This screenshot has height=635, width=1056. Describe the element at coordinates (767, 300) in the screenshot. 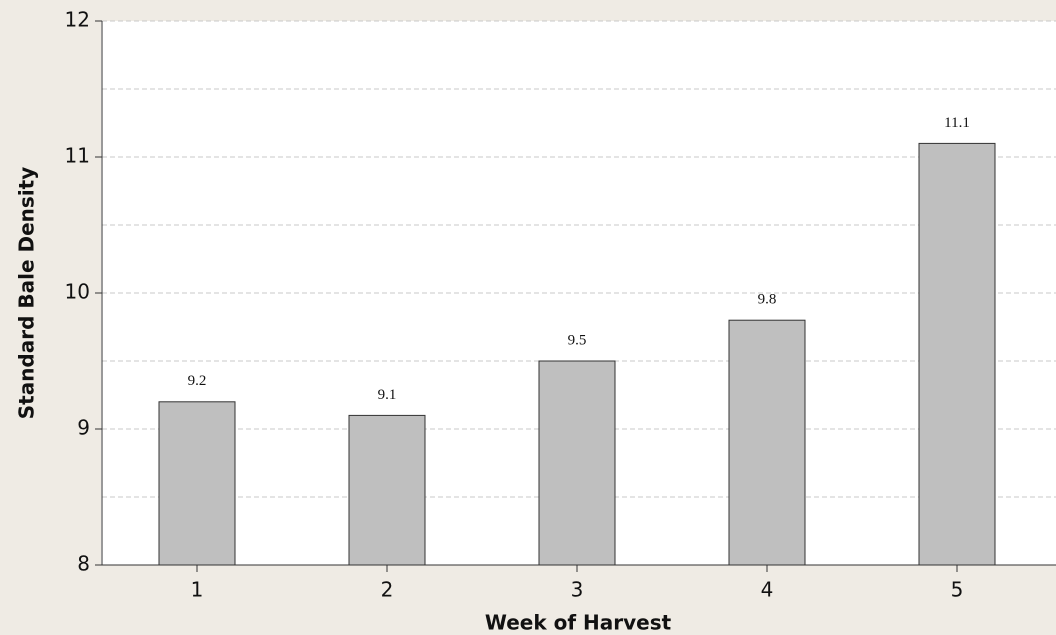

I see `data-label: 9.8` at that location.